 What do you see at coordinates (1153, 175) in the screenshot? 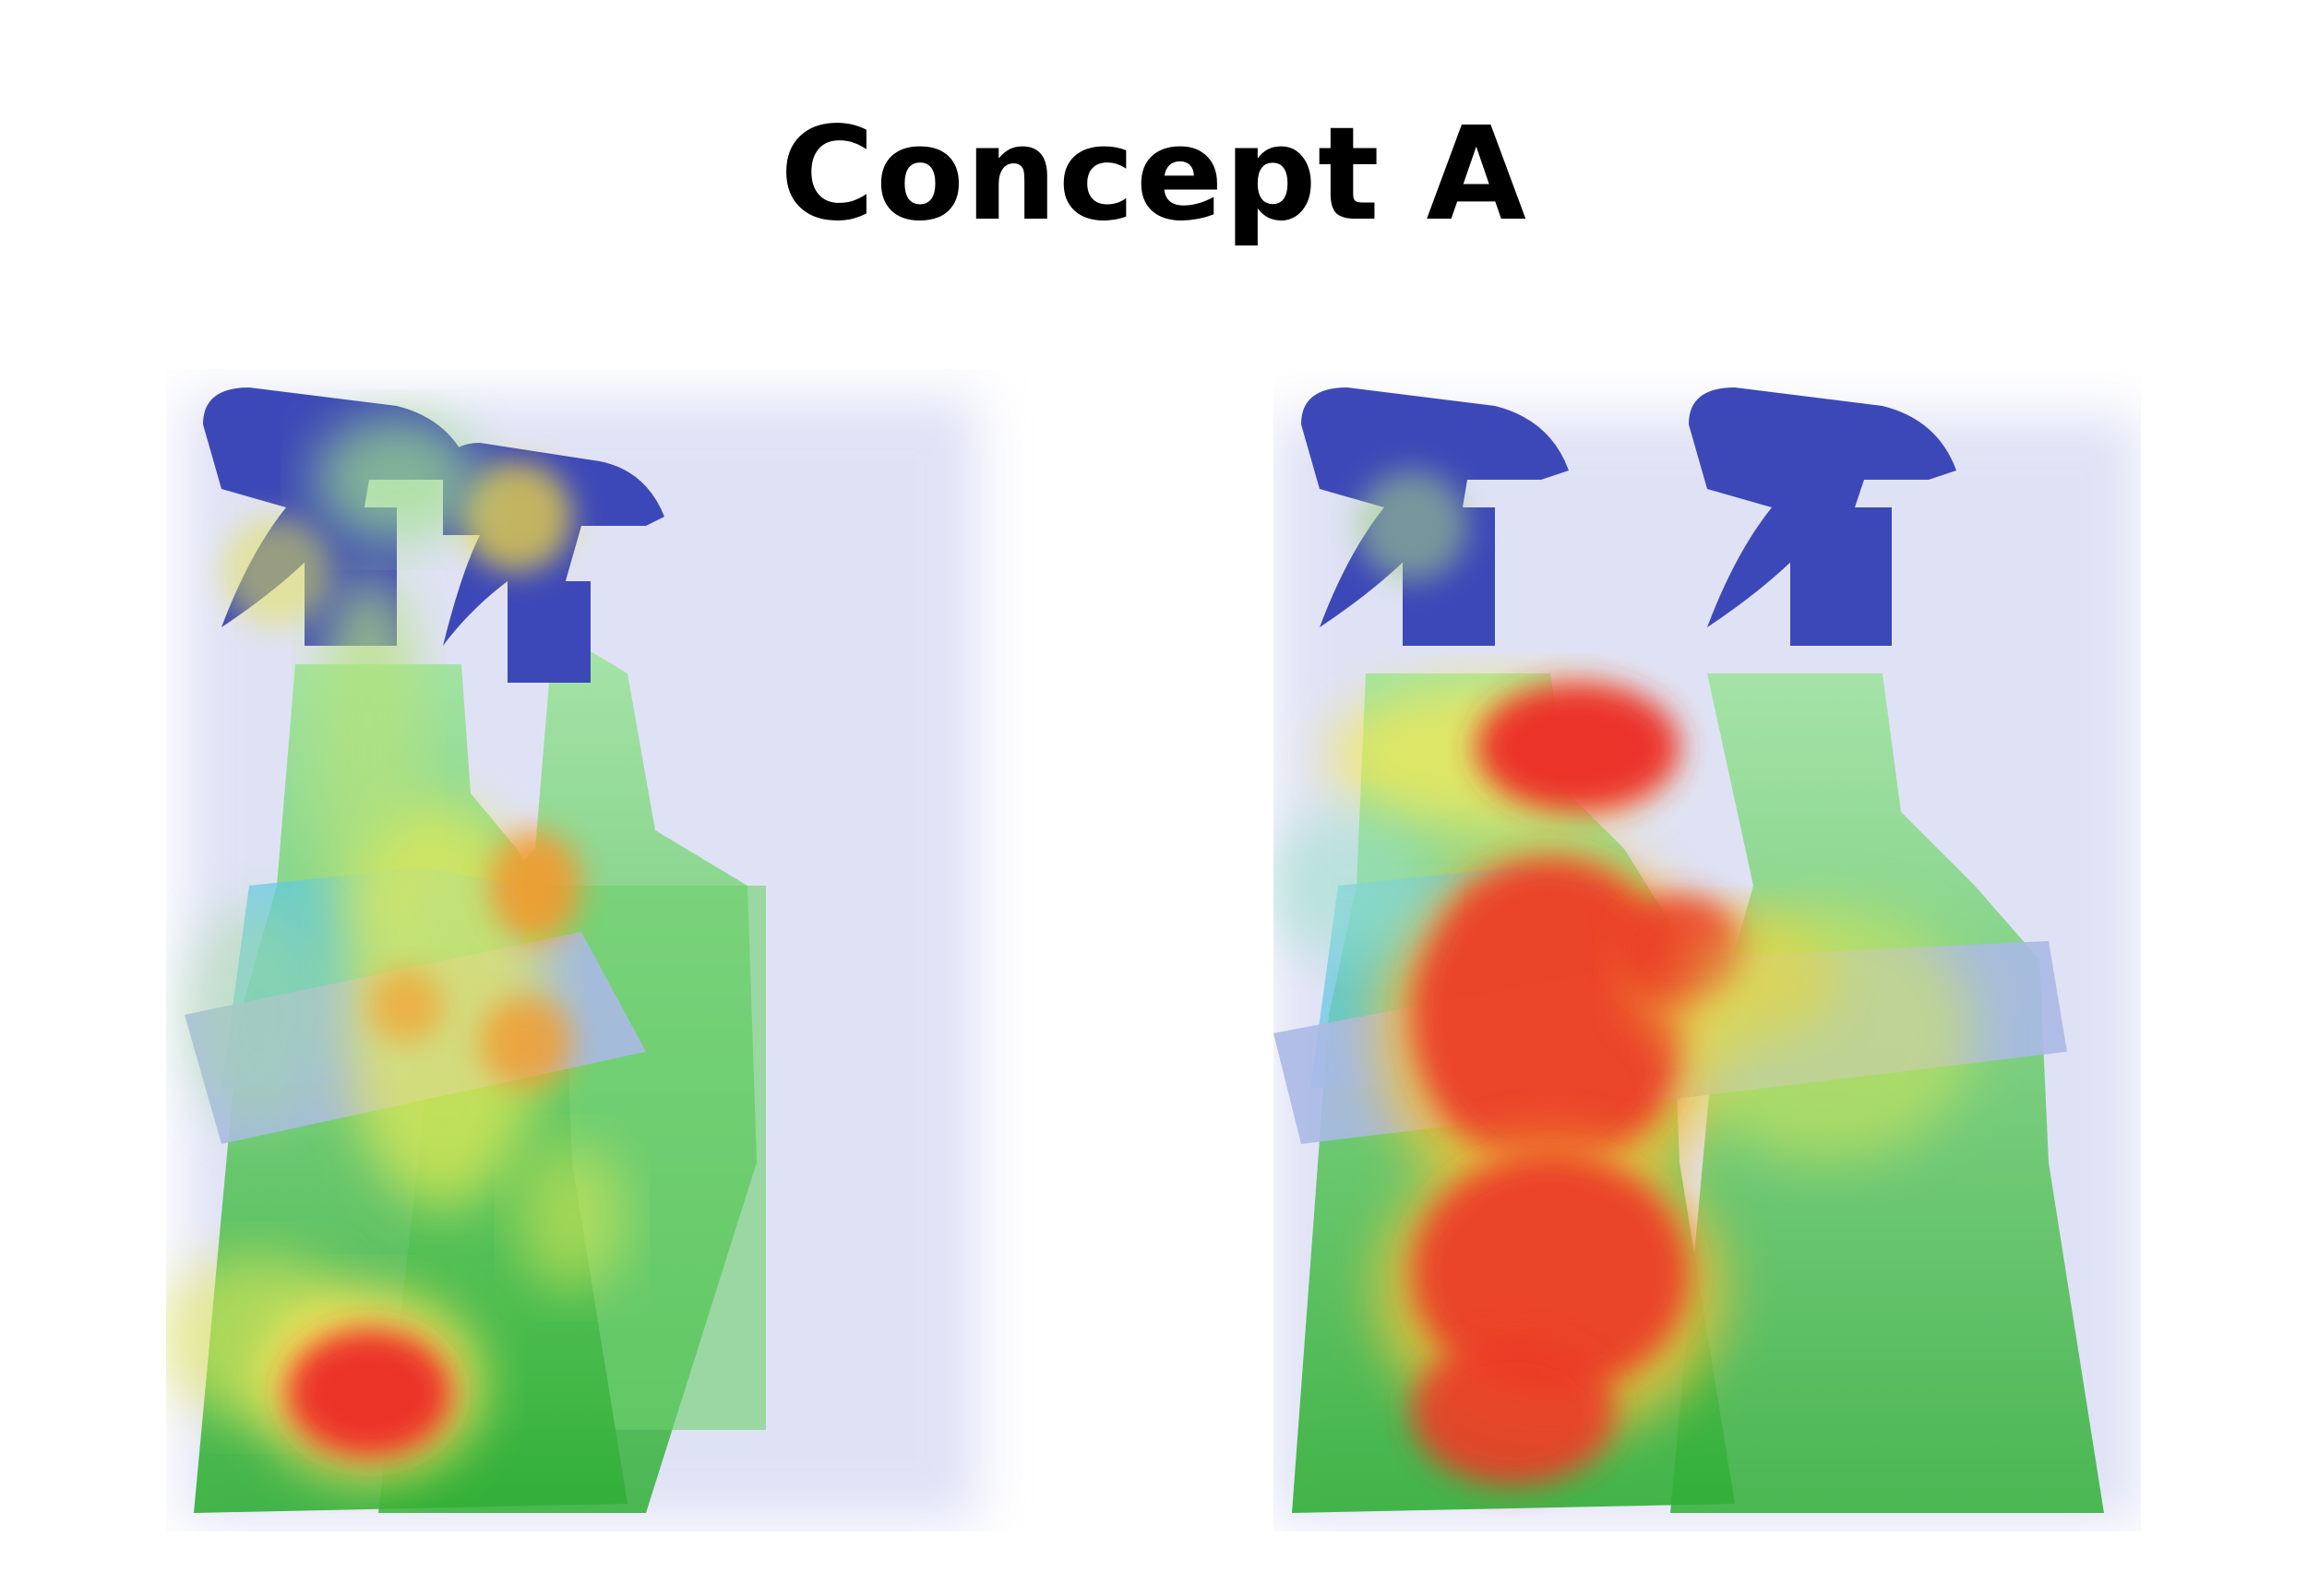
I see `page-title: Concept A` at bounding box center [1153, 175].